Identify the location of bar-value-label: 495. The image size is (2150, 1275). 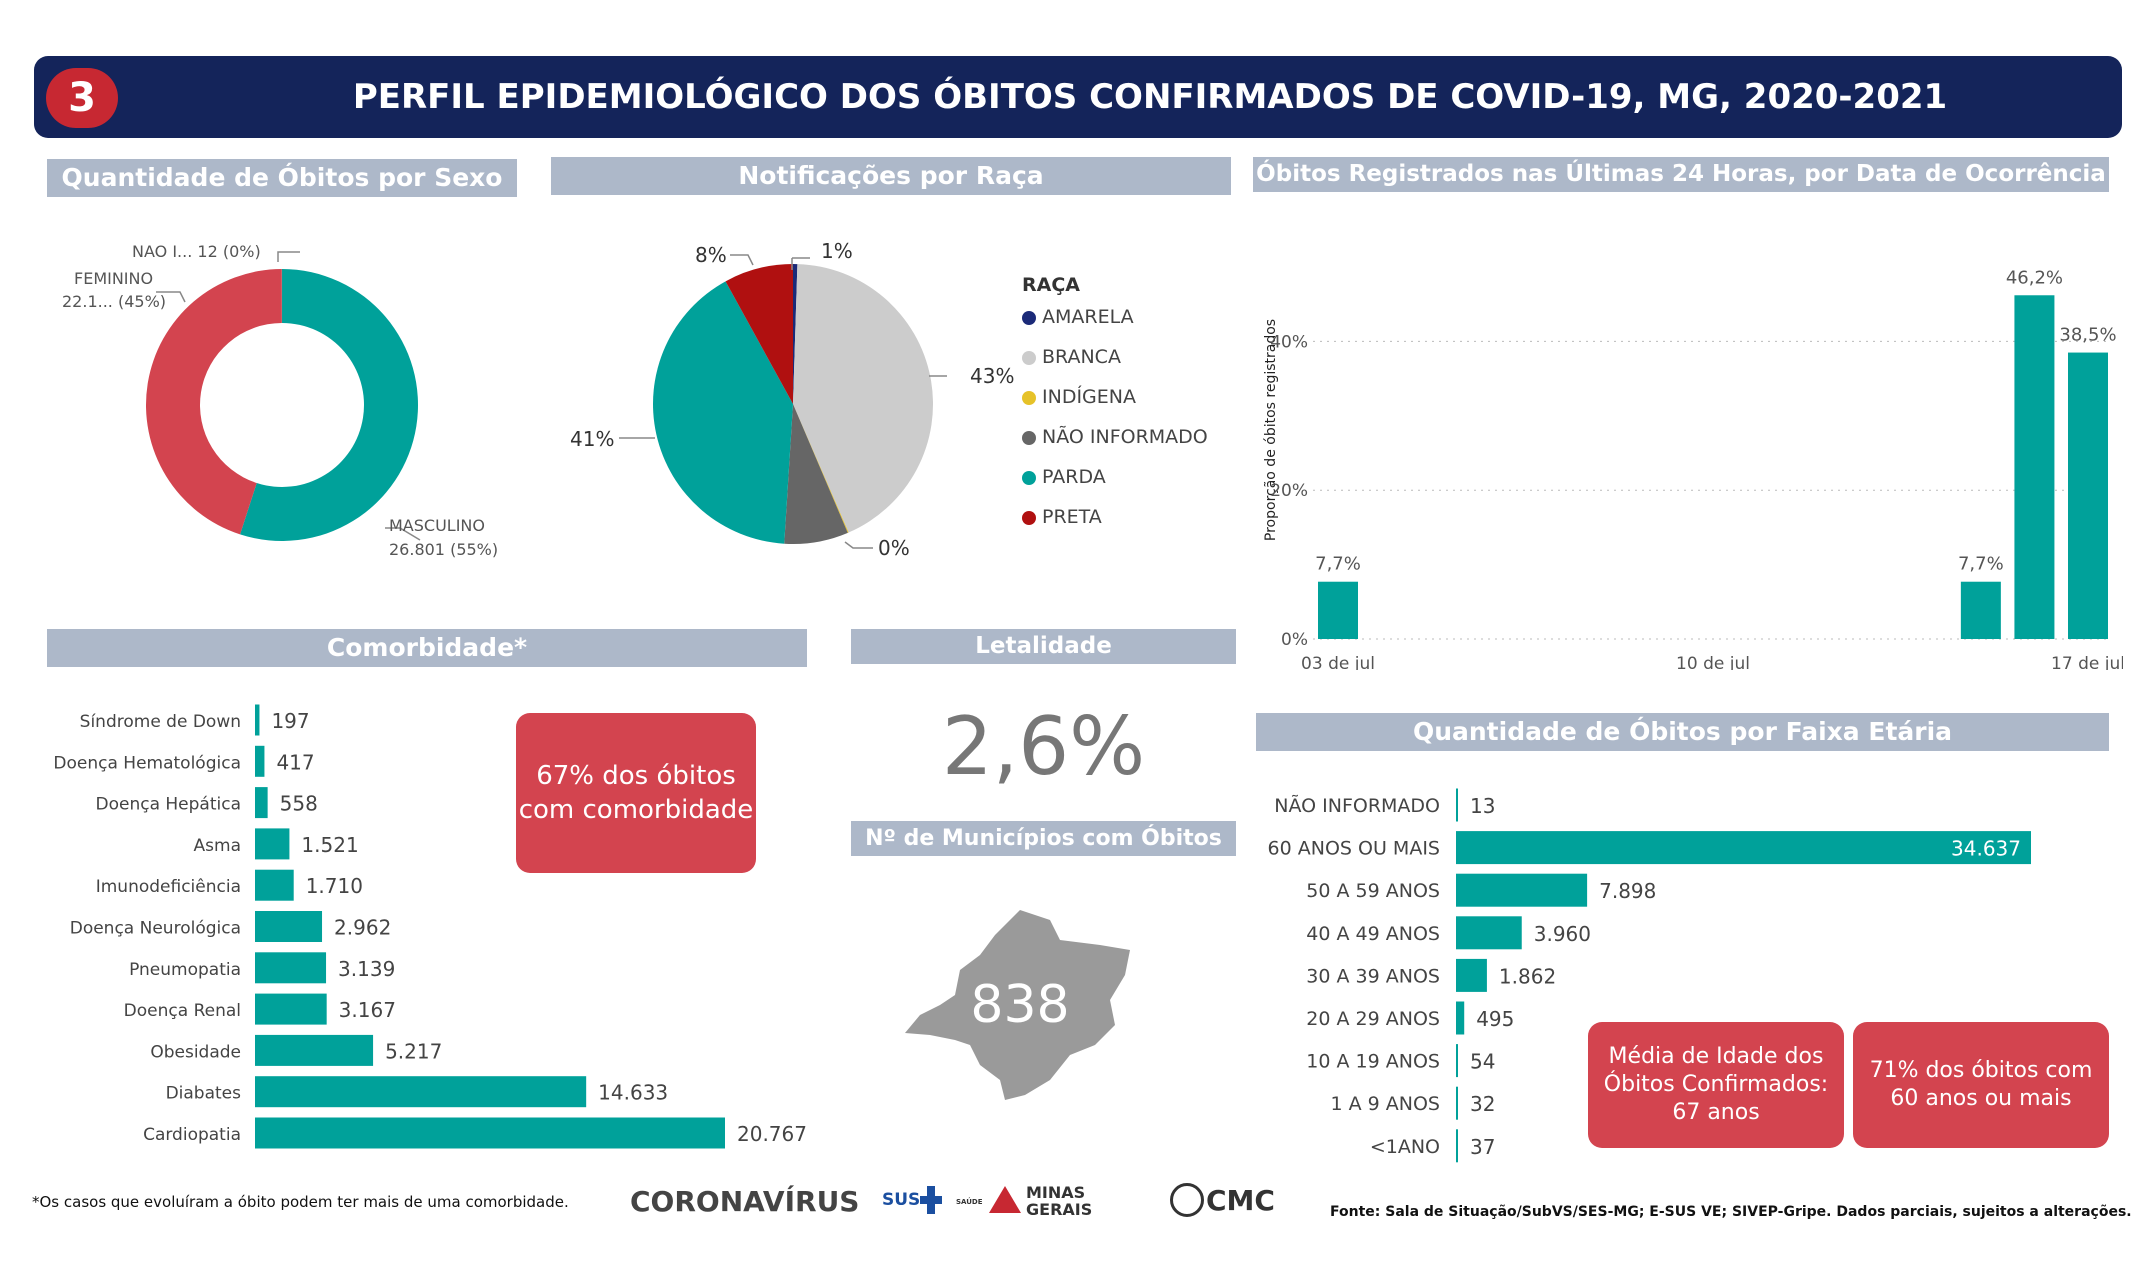
(1495, 1019).